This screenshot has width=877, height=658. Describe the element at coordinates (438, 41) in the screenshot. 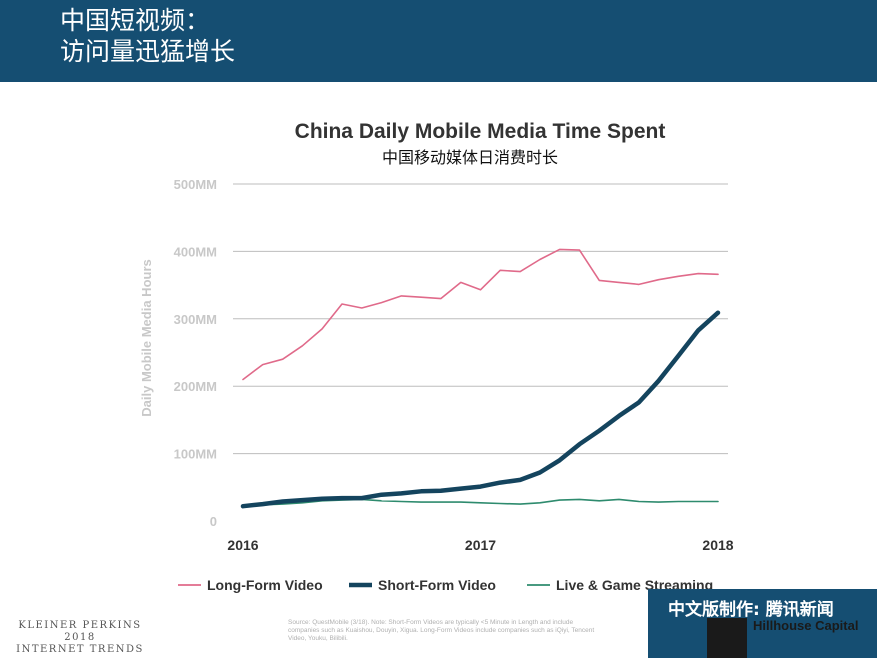

I see `header-banner: 中国短视频： 访问量迅猛增长` at that location.